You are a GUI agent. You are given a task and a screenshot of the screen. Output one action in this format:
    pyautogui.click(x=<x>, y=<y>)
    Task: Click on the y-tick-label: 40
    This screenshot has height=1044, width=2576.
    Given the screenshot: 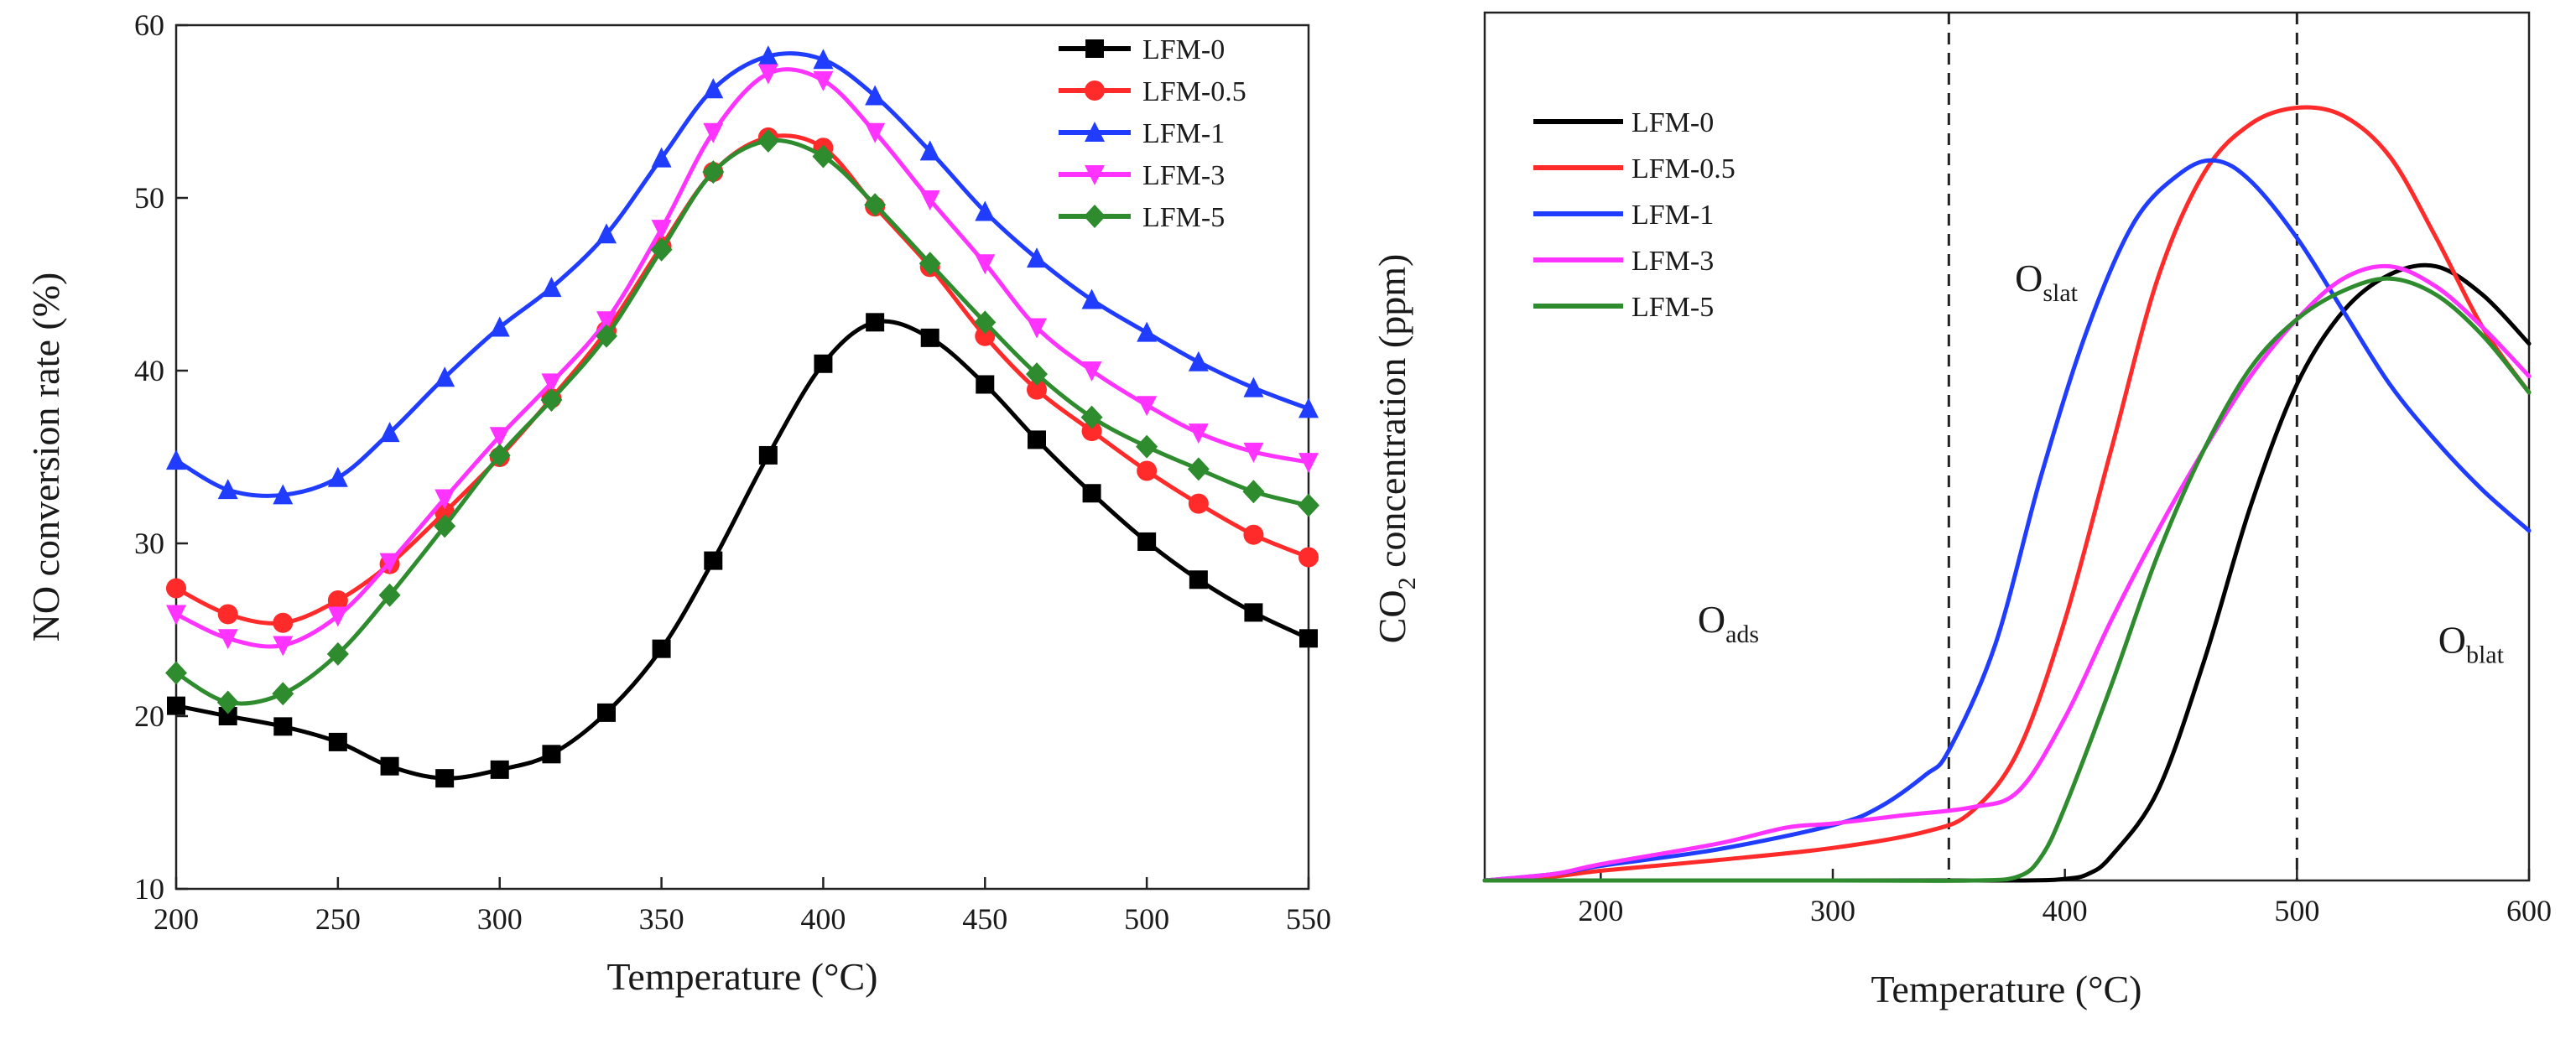 What is the action you would take?
    pyautogui.click(x=149, y=370)
    